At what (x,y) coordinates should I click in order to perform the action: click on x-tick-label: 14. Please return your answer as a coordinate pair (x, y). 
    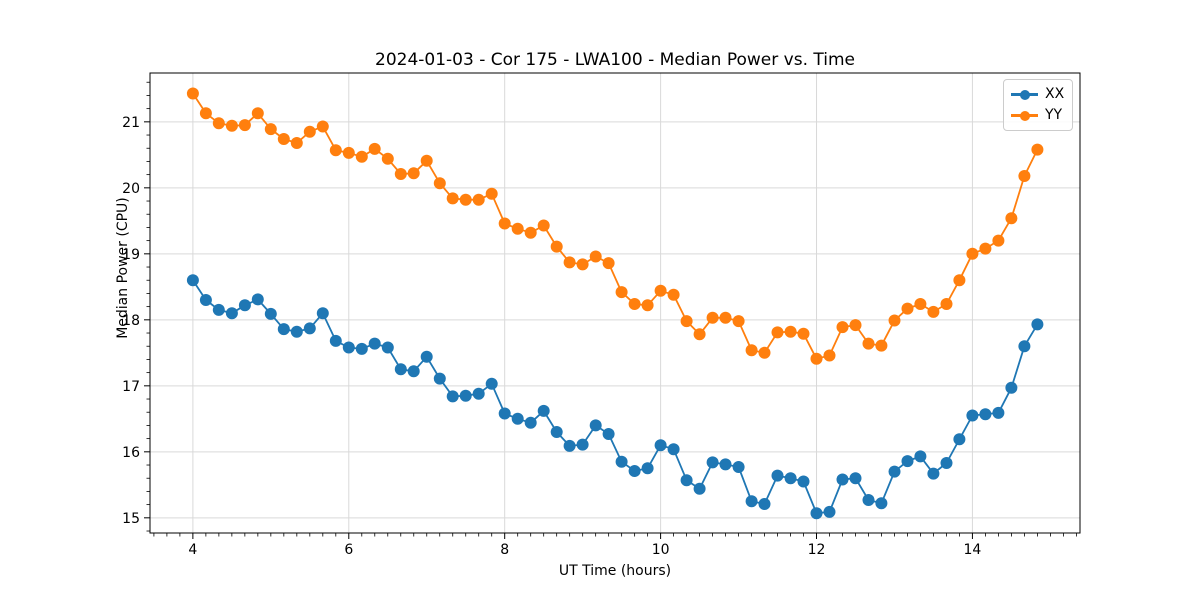
    Looking at the image, I should click on (973, 550).